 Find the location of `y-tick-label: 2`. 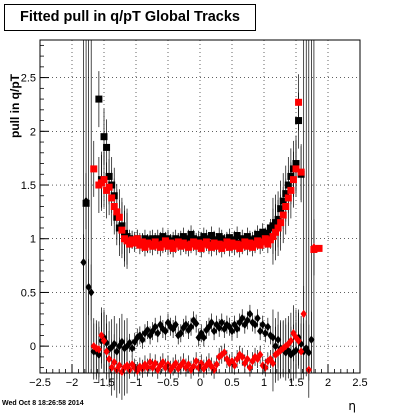

y-tick-label: 2 is located at coordinates (33, 132).